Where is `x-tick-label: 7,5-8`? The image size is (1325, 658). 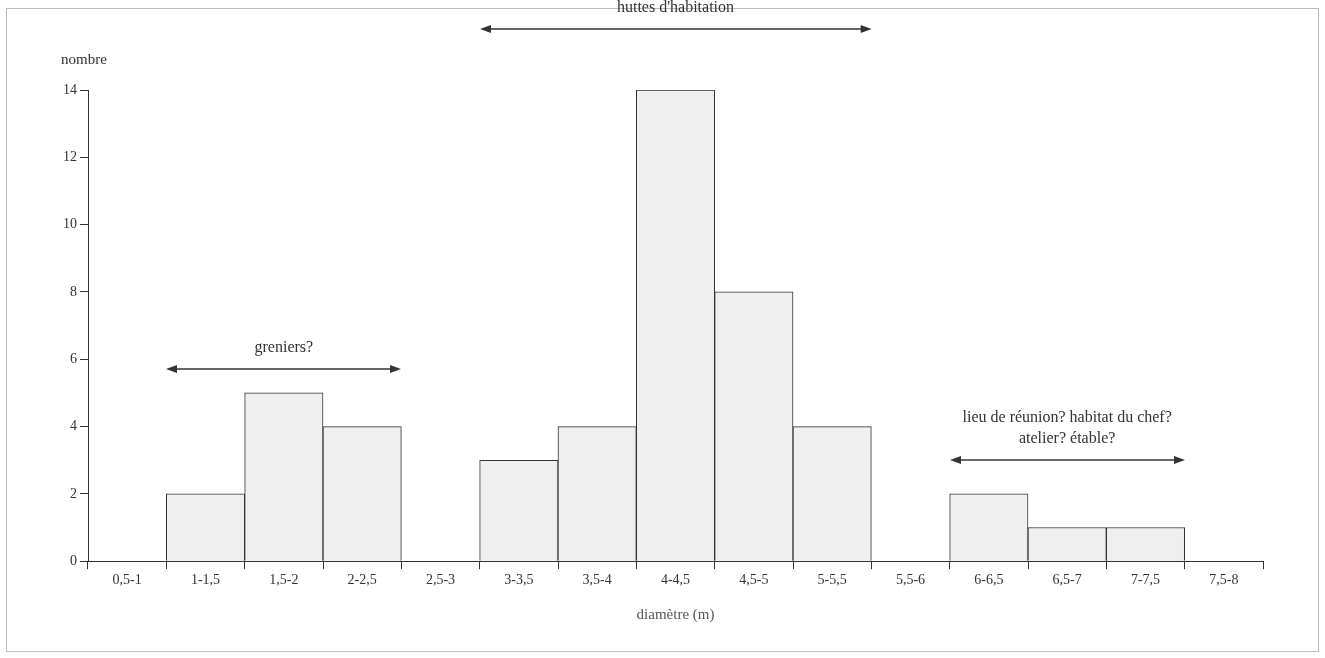 x-tick-label: 7,5-8 is located at coordinates (1224, 580).